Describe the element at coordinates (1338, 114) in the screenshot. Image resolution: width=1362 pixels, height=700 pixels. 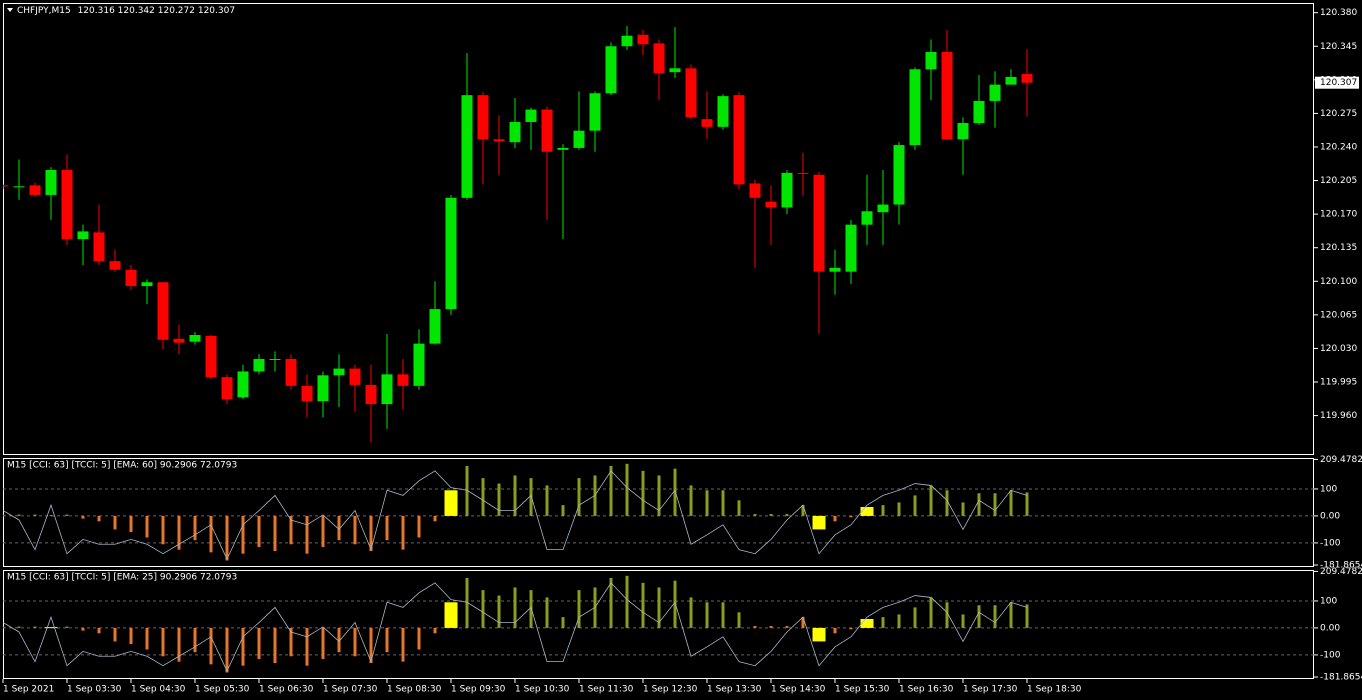
I see `y-tick-label: 120.275` at that location.